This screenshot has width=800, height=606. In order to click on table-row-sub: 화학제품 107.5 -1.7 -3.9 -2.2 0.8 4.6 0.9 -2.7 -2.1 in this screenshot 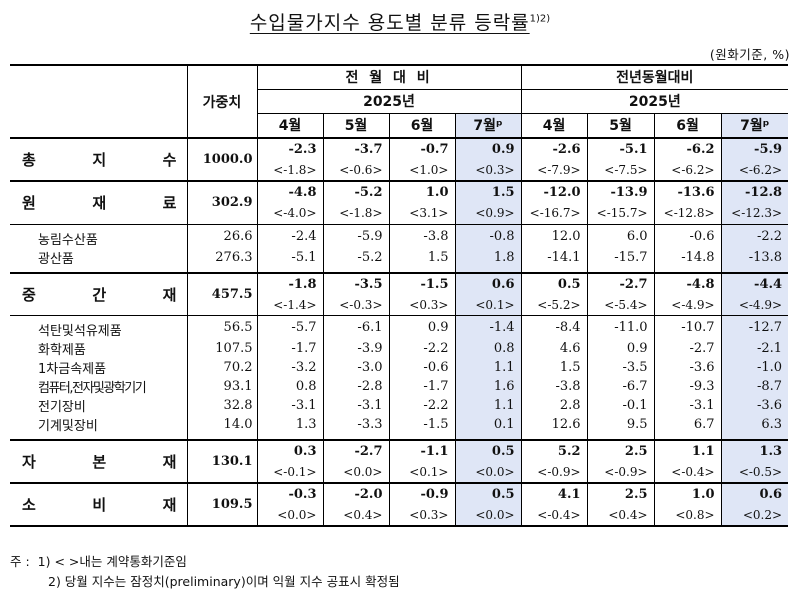, I will do `click(399, 348)`.